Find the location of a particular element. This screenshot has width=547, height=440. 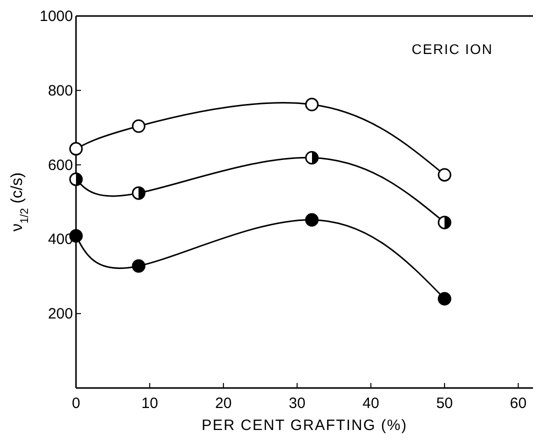

x-tick-label: 0 is located at coordinates (76, 403).